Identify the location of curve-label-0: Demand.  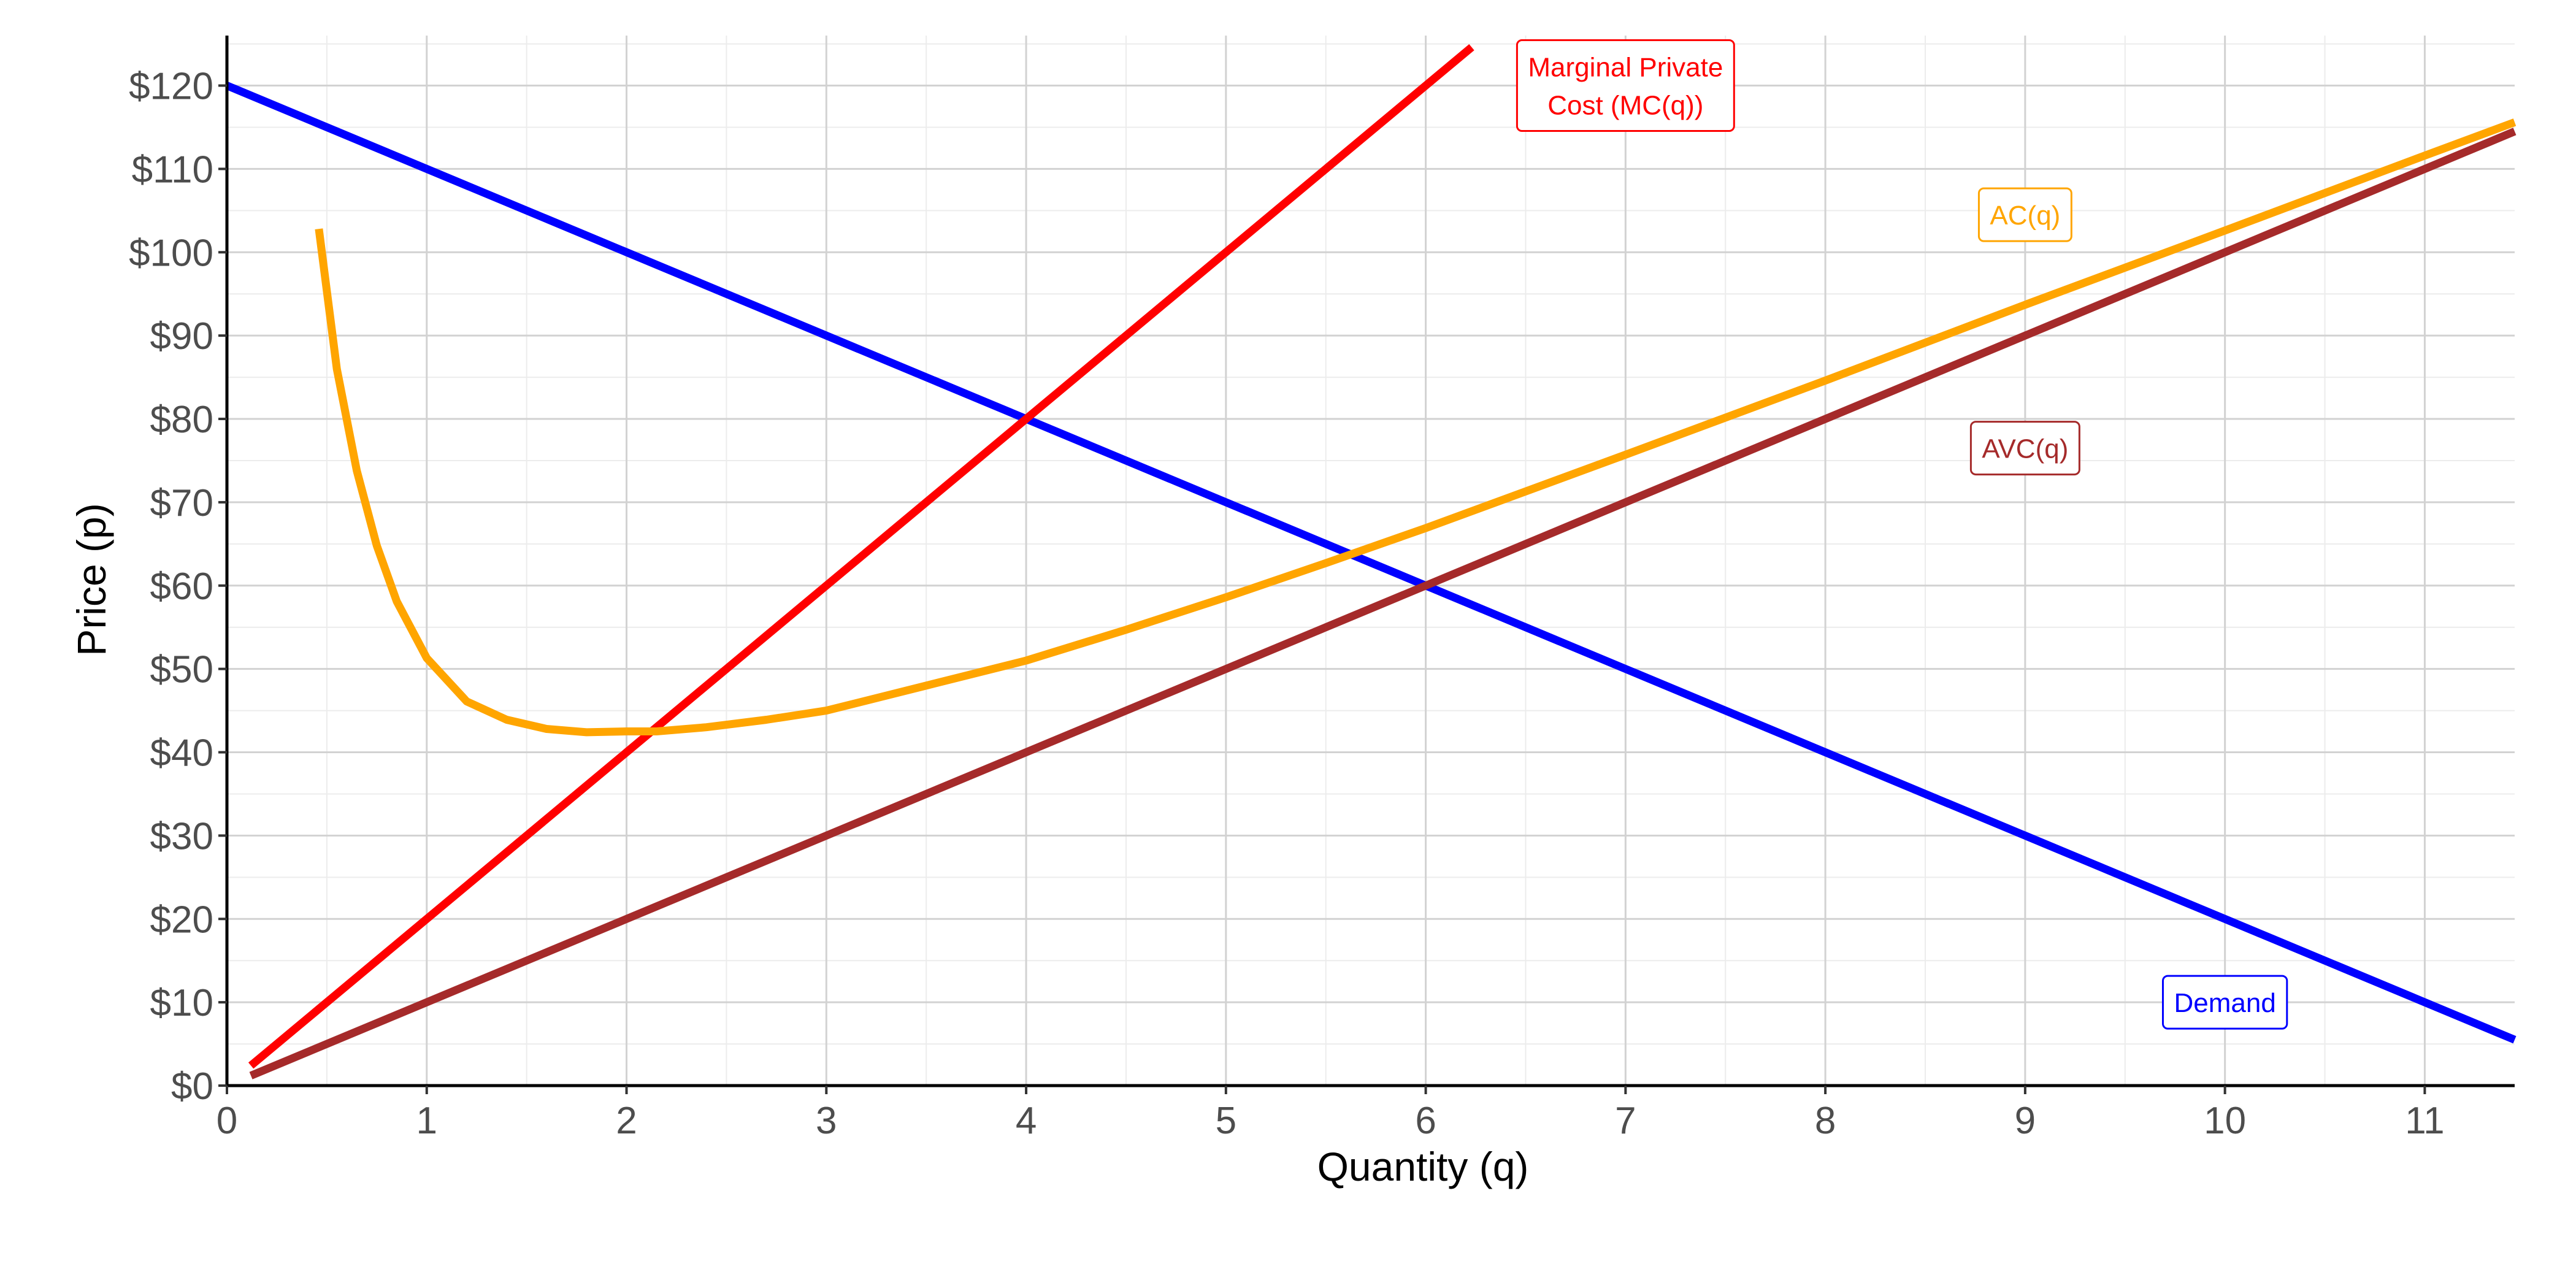
(2224, 1002).